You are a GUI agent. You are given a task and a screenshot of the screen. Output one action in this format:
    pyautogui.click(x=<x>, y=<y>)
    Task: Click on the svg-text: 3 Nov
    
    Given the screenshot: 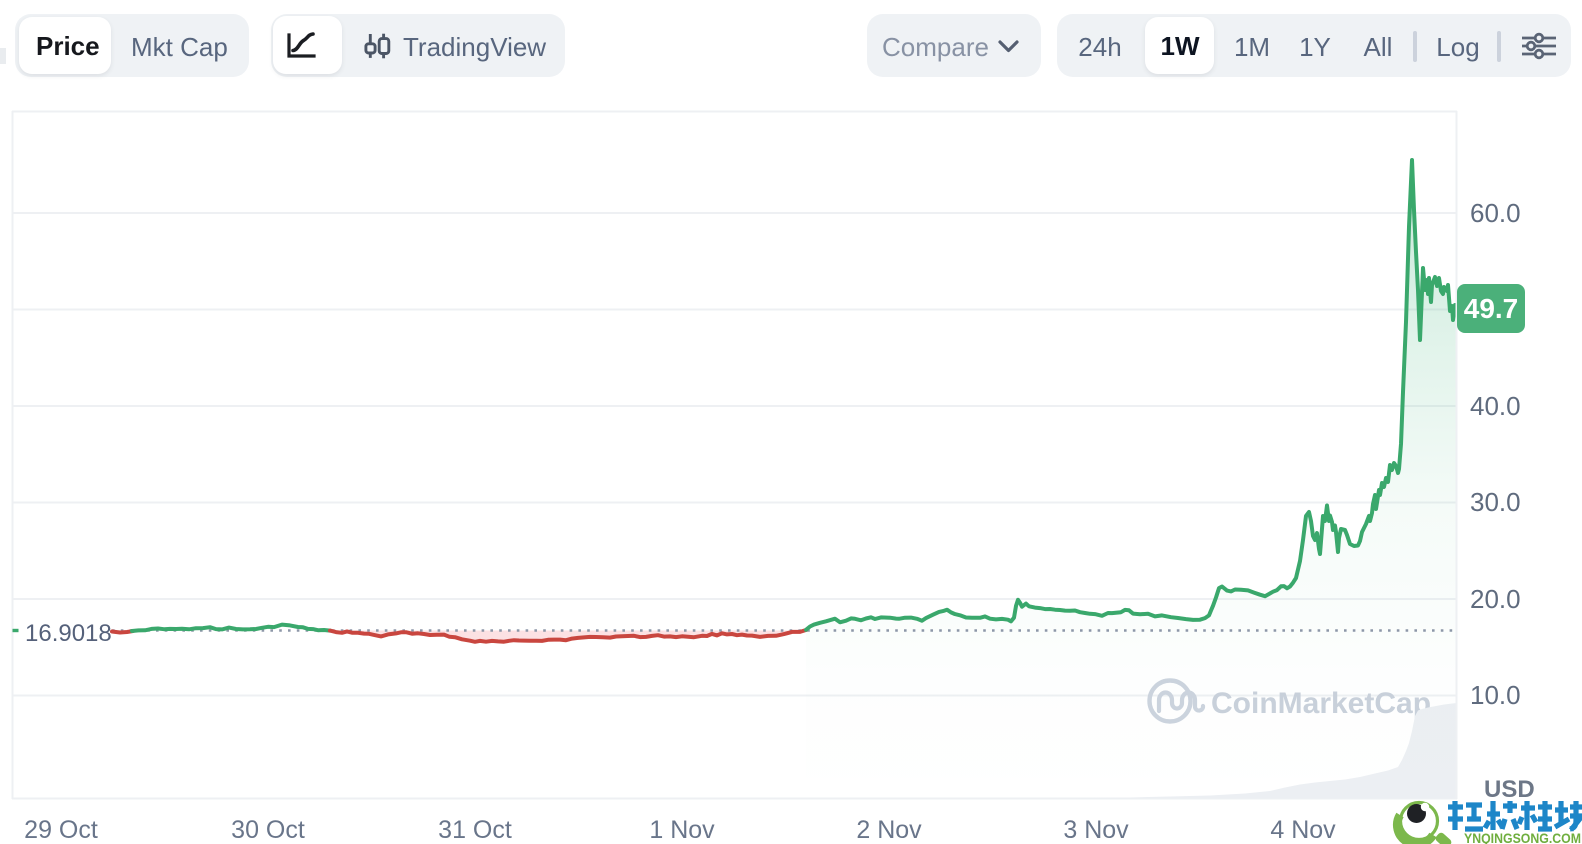 What is the action you would take?
    pyautogui.click(x=1096, y=830)
    